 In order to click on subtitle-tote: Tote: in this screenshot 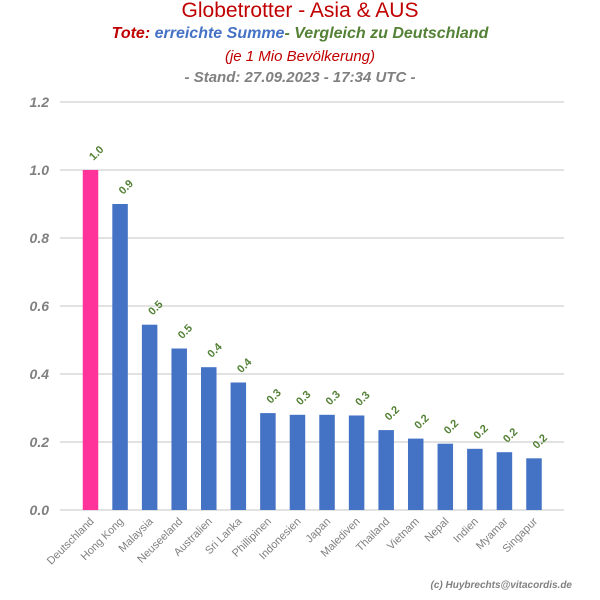, I will do `click(131, 33)`.